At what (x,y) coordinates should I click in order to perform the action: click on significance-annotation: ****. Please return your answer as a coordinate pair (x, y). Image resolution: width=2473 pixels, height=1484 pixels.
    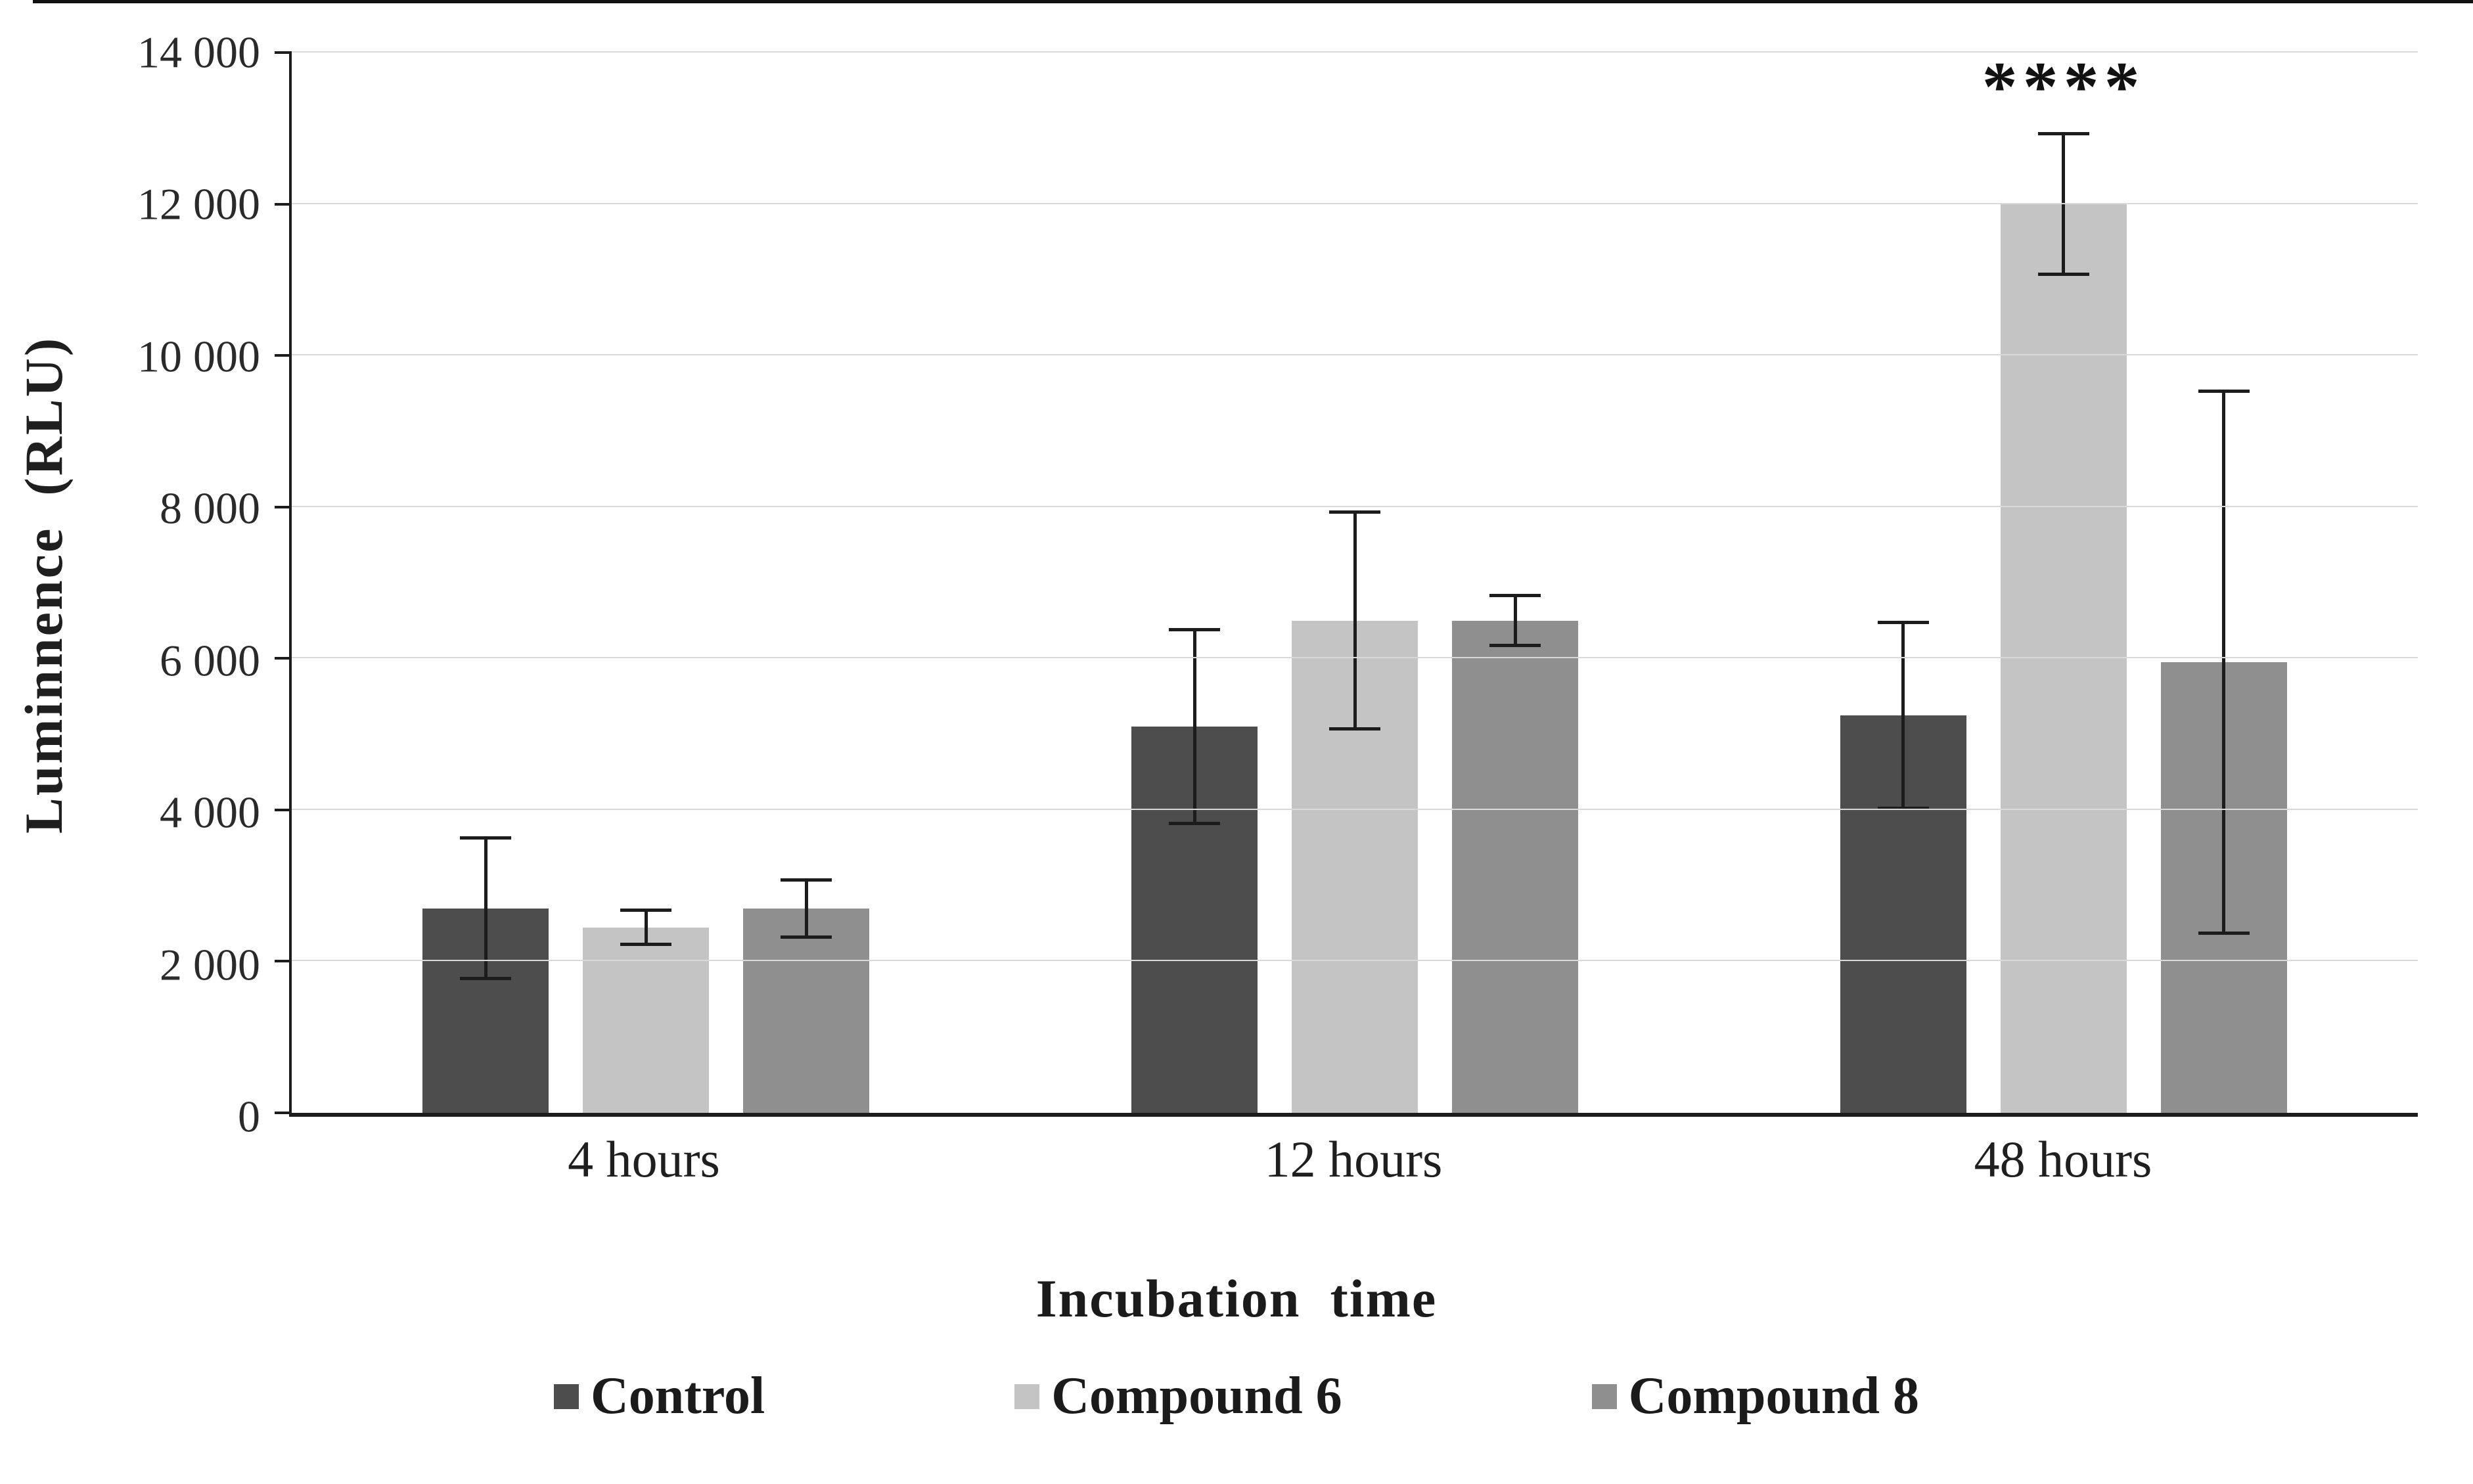
    Looking at the image, I should click on (2063, 86).